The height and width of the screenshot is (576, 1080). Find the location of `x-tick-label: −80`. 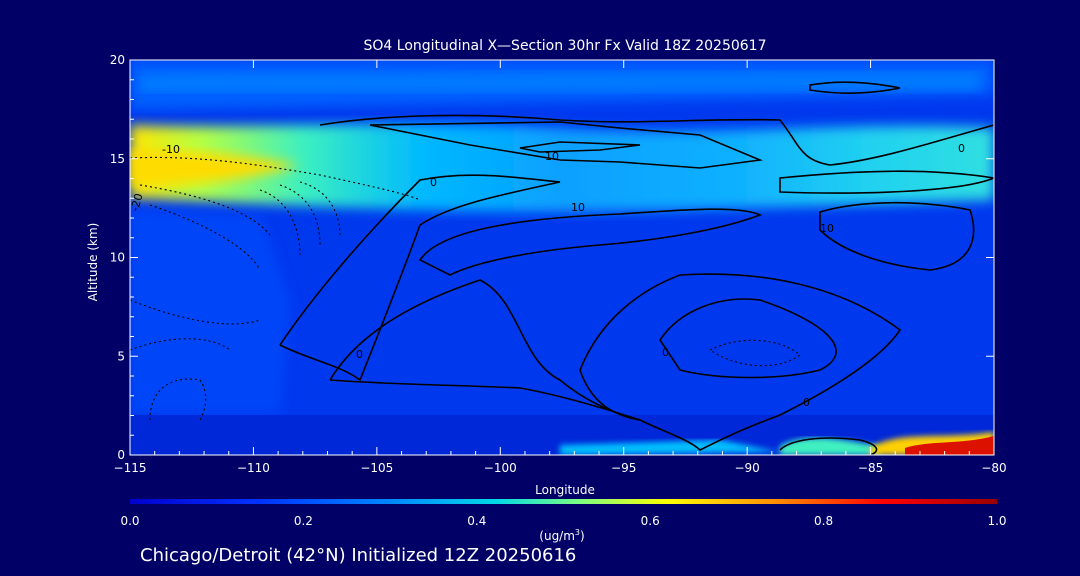

x-tick-label: −80 is located at coordinates (993, 468).